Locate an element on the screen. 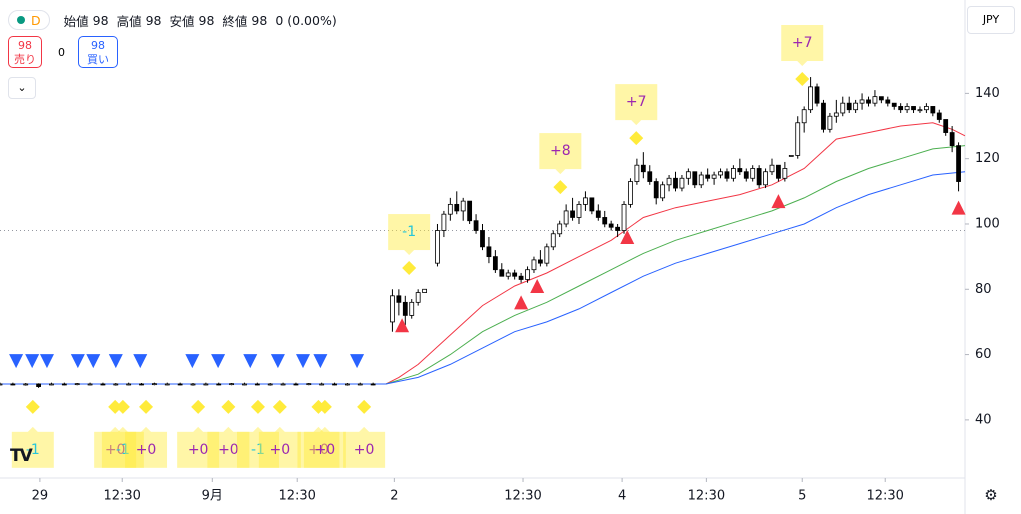  interval-badge: D is located at coordinates (29, 20).